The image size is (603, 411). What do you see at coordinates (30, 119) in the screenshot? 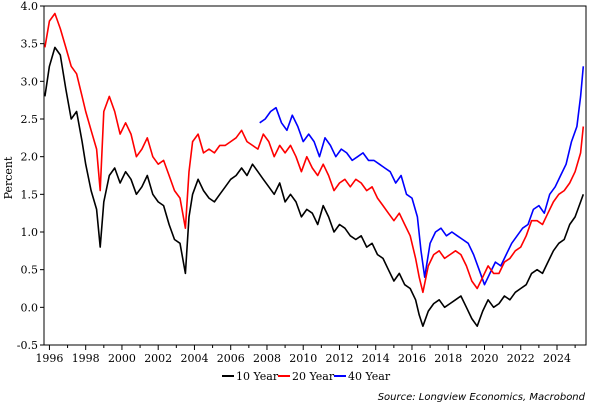
I see `y-tick-label: 2.5` at bounding box center [30, 119].